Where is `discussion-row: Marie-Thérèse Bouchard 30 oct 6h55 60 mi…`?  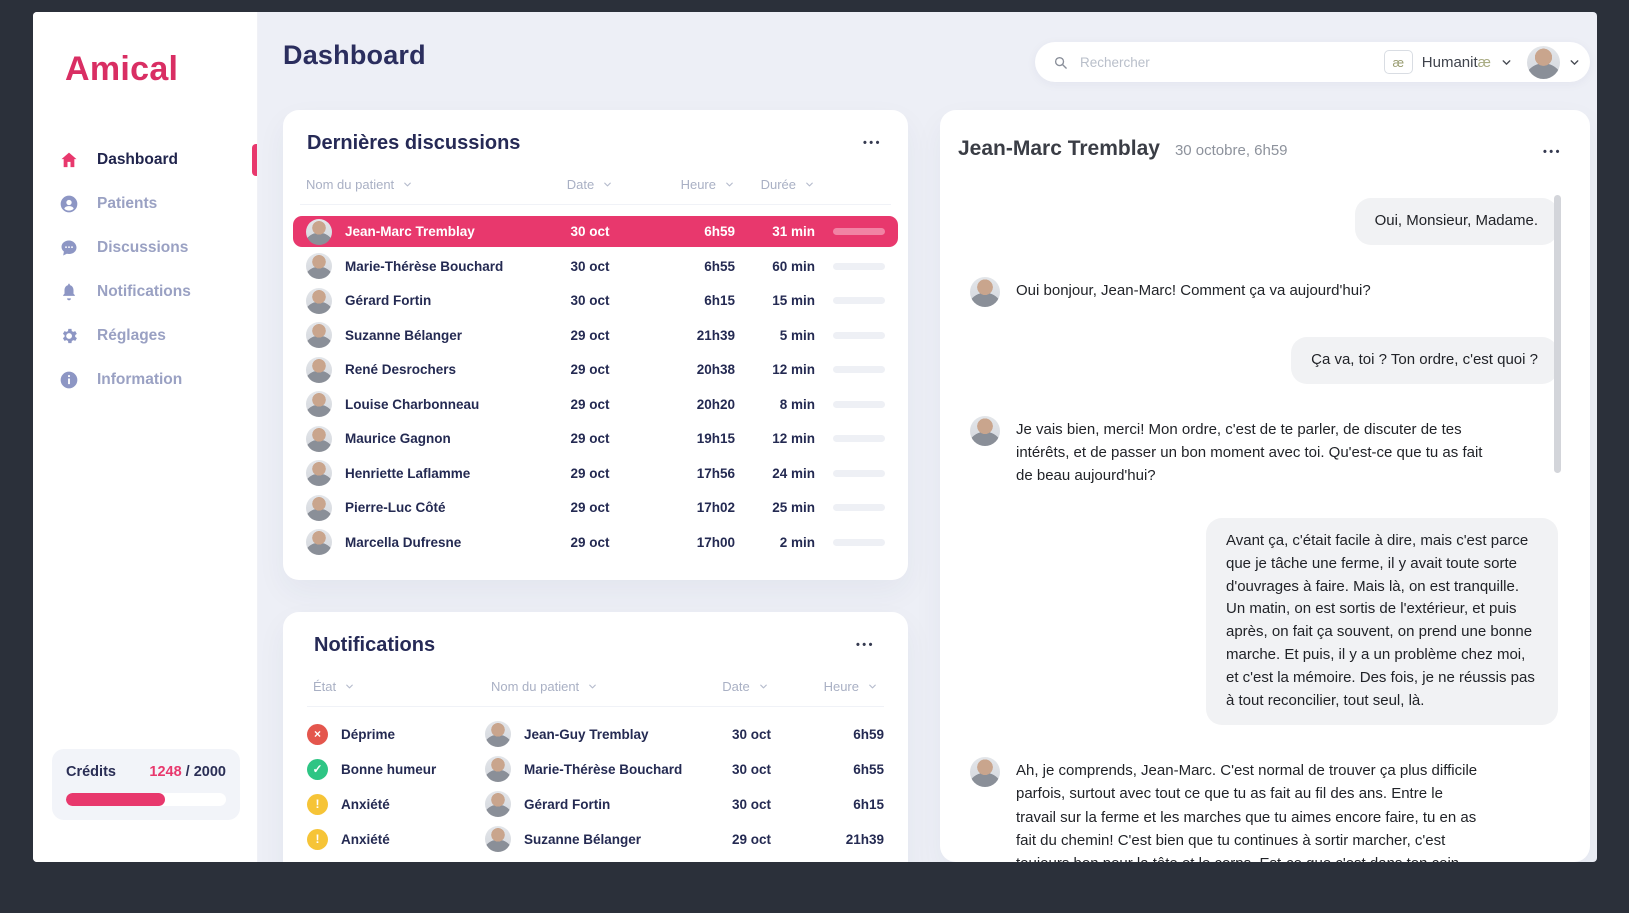 discussion-row: Marie-Thérèse Bouchard 30 oct 6h55 60 mi… is located at coordinates (595, 266).